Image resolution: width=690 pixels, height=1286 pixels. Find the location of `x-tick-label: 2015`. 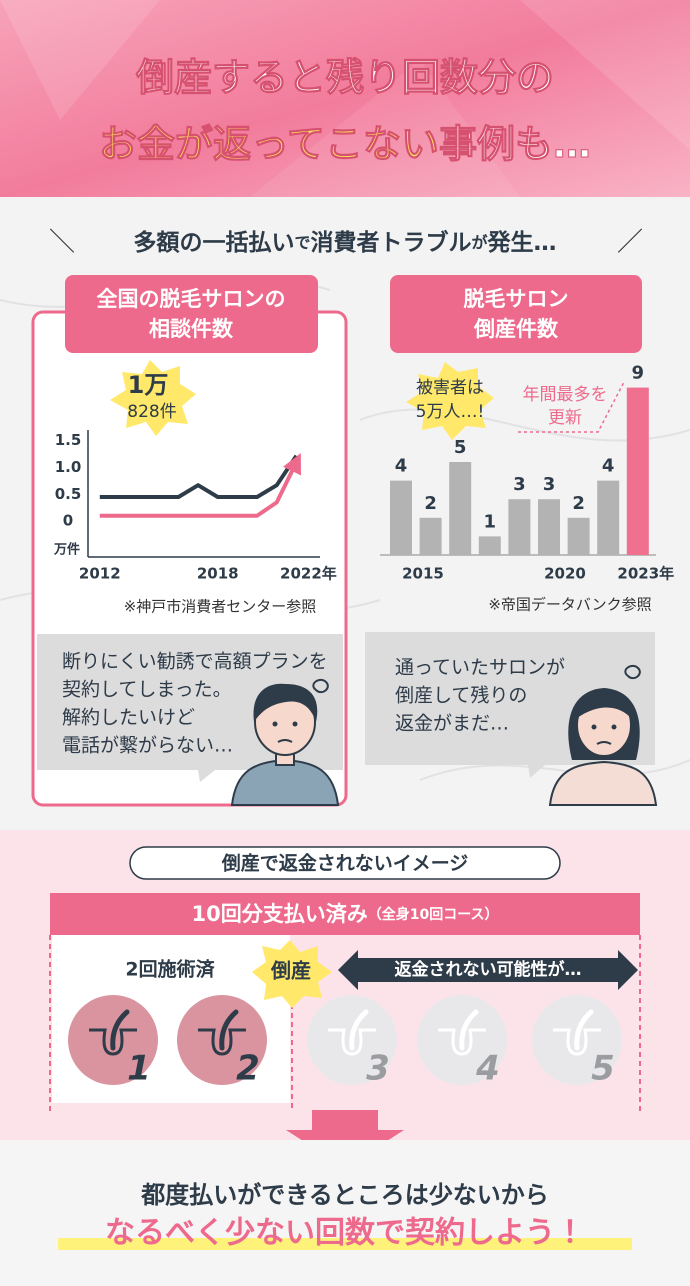

x-tick-label: 2015 is located at coordinates (423, 574).